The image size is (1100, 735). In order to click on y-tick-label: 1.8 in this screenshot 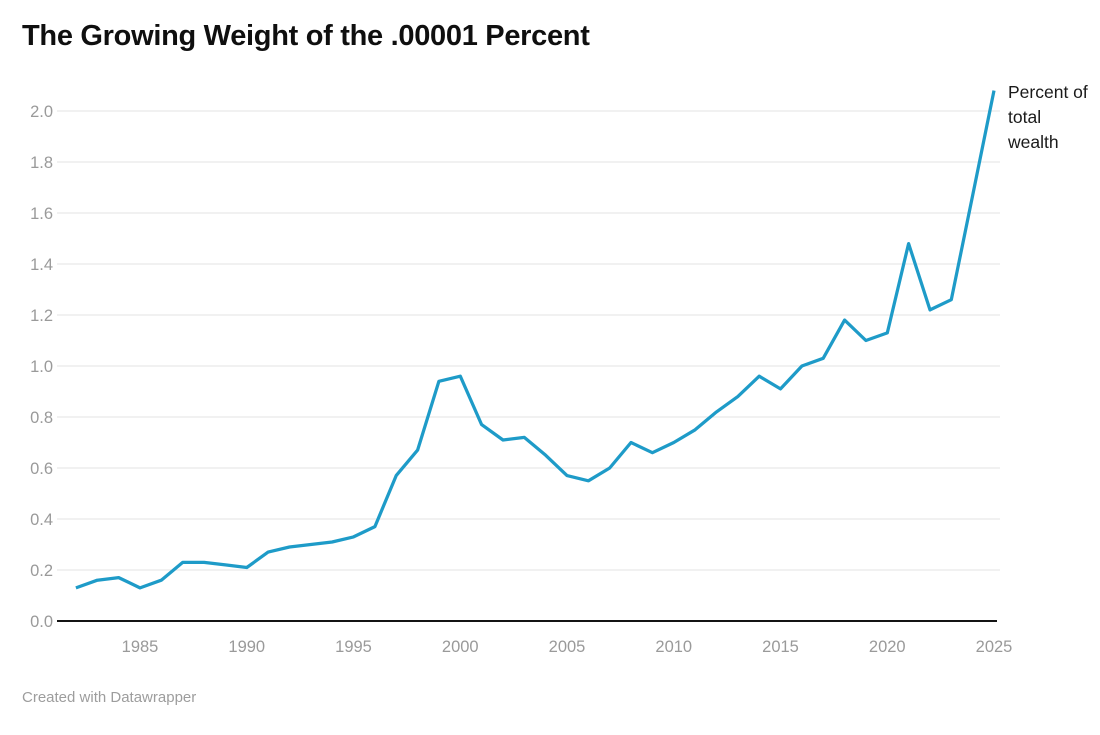, I will do `click(41, 163)`.